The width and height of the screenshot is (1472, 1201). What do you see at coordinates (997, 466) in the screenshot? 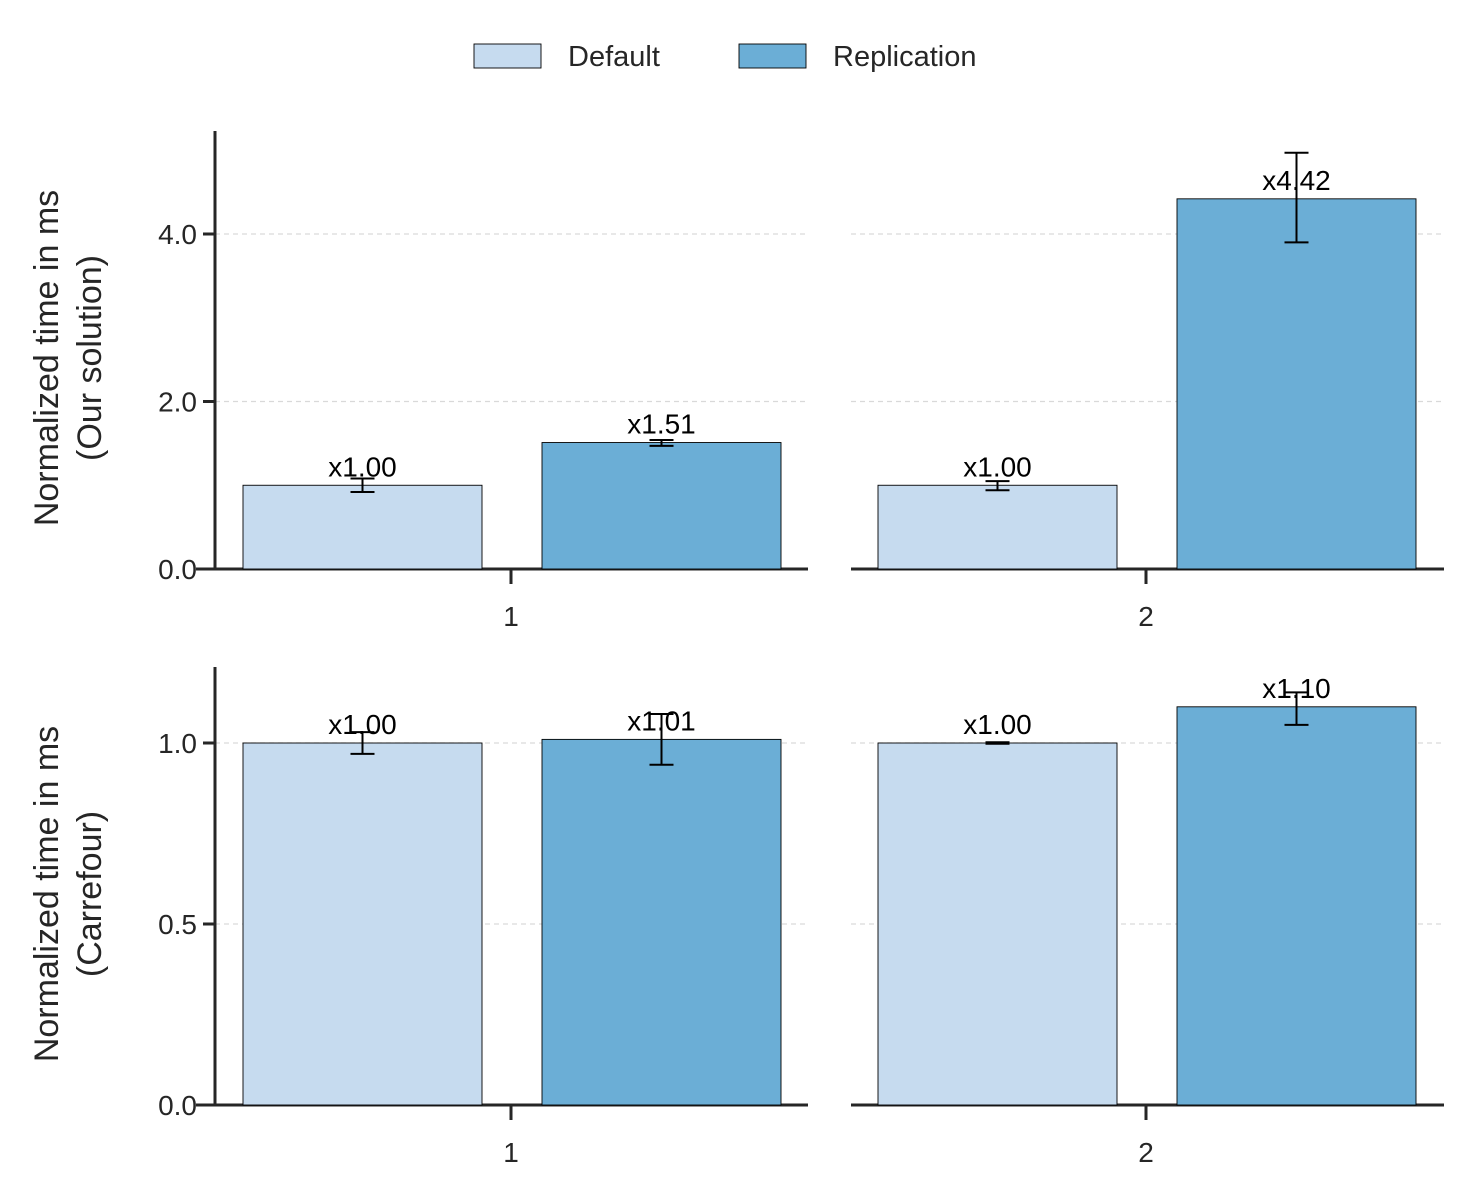
I see `bar-value-label-default-row1-panel2: x1.00` at bounding box center [997, 466].